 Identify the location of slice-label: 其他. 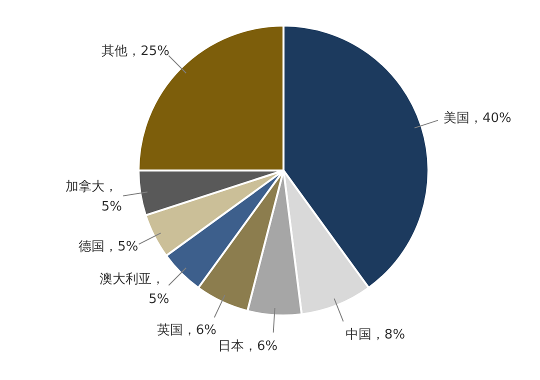
(115, 52).